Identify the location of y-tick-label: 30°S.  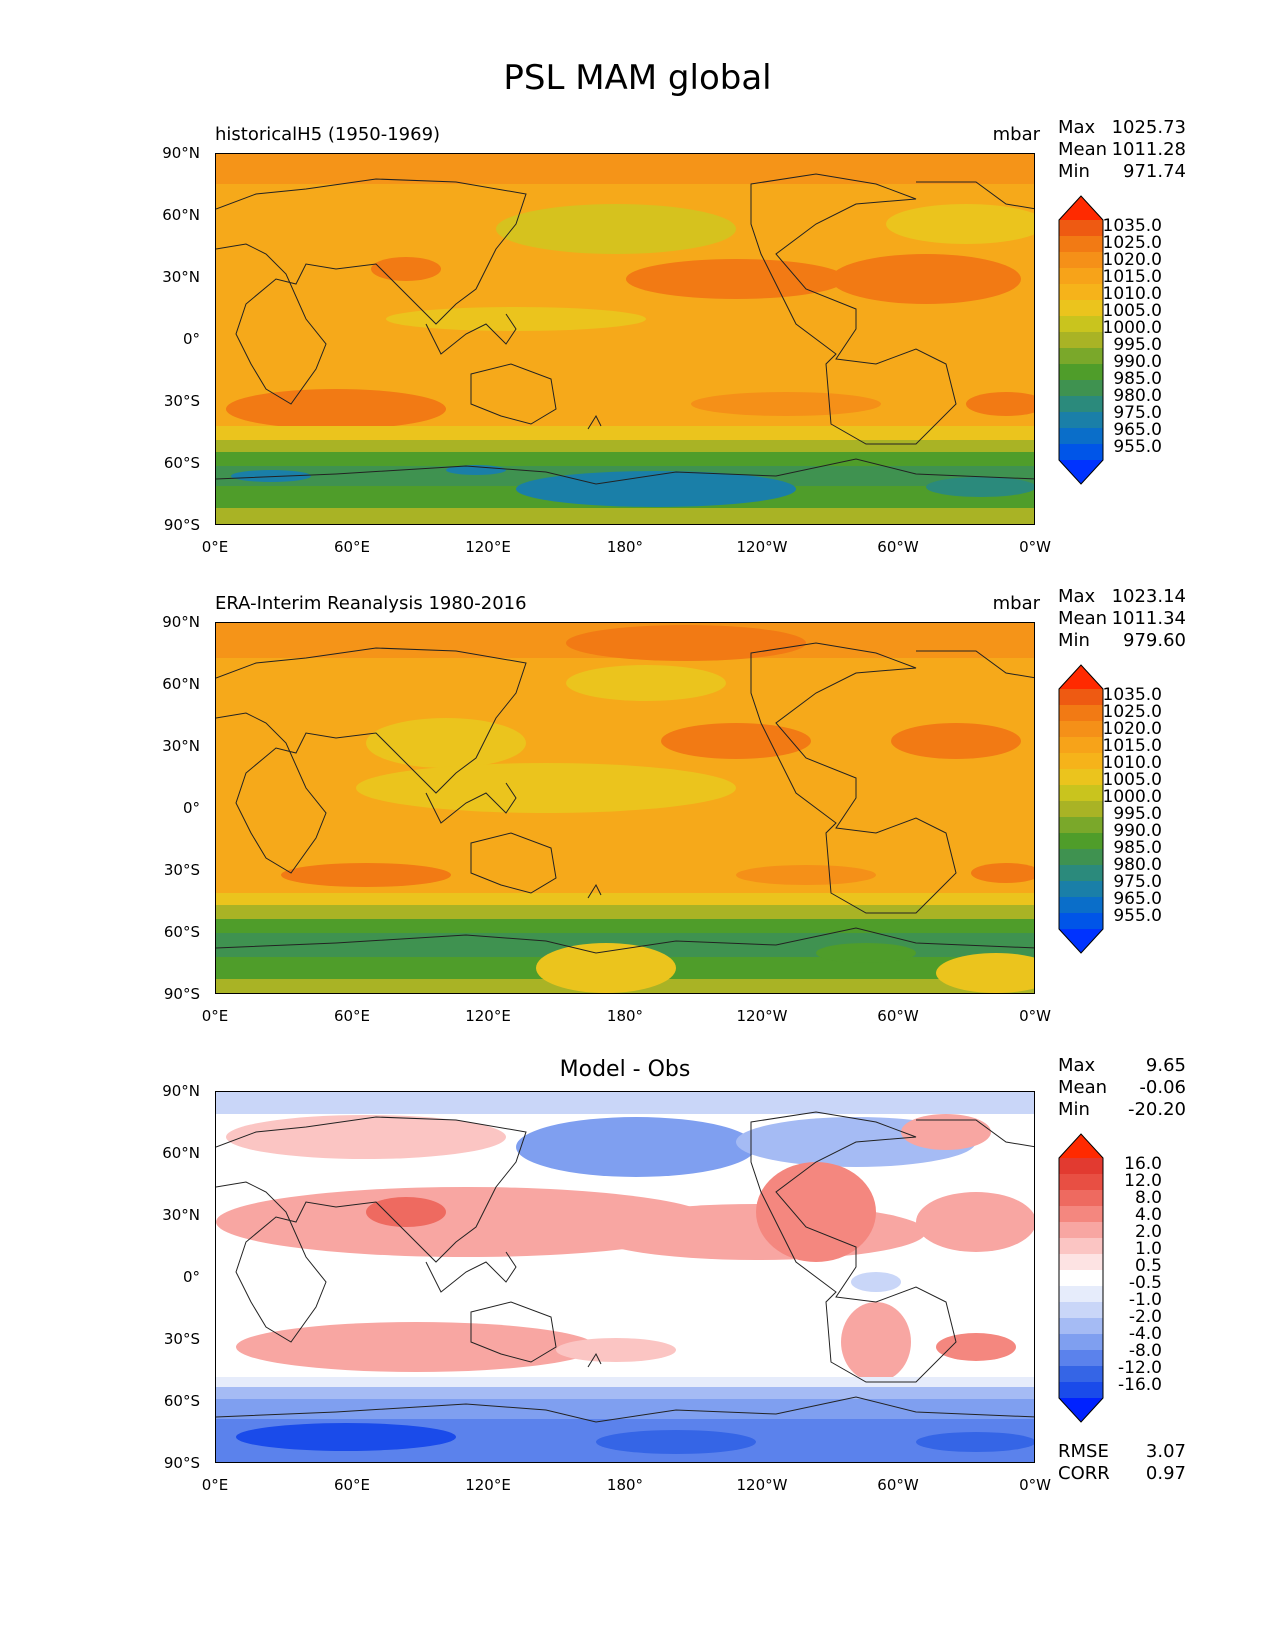
(181, 870).